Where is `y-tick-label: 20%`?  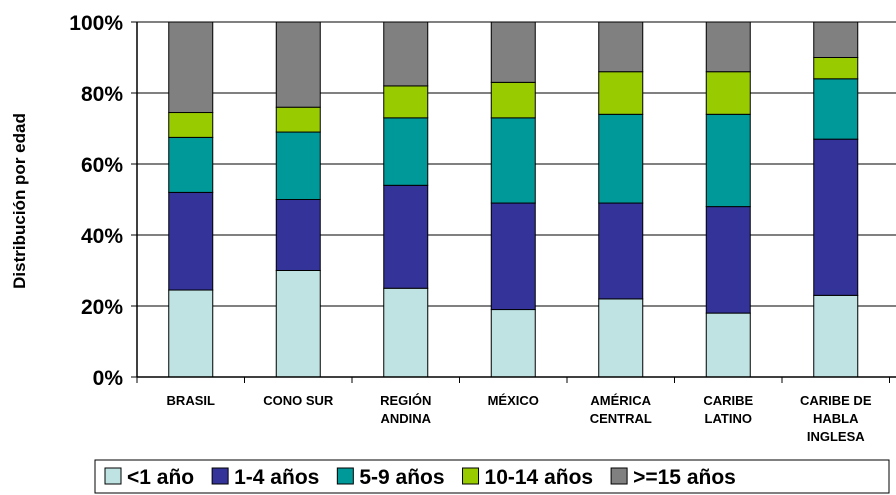
y-tick-label: 20% is located at coordinates (102, 307).